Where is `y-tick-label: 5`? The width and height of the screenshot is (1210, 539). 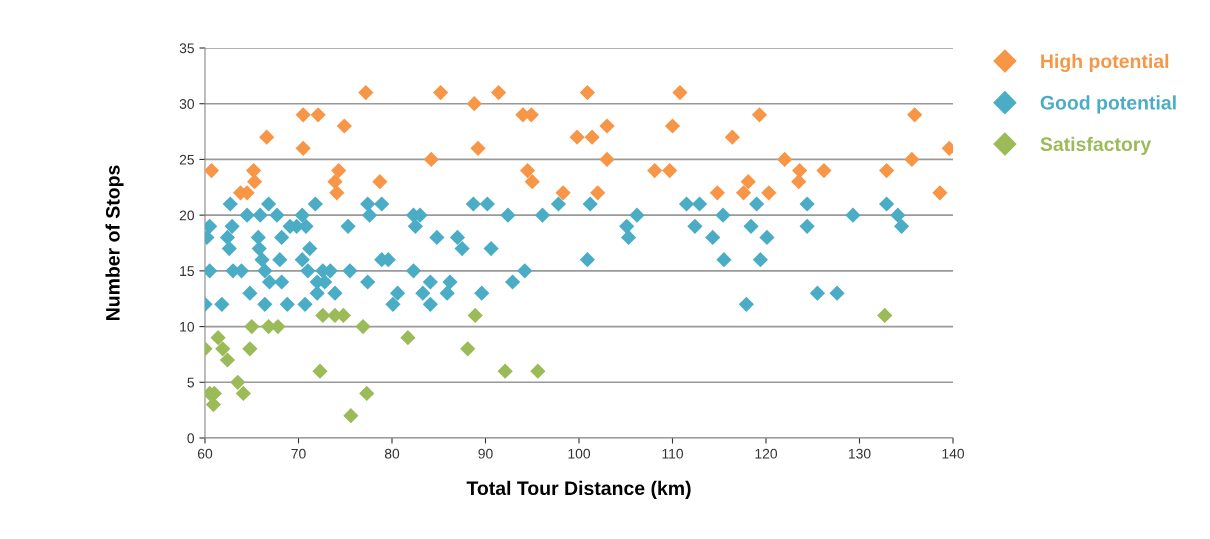 y-tick-label: 5 is located at coordinates (190, 382).